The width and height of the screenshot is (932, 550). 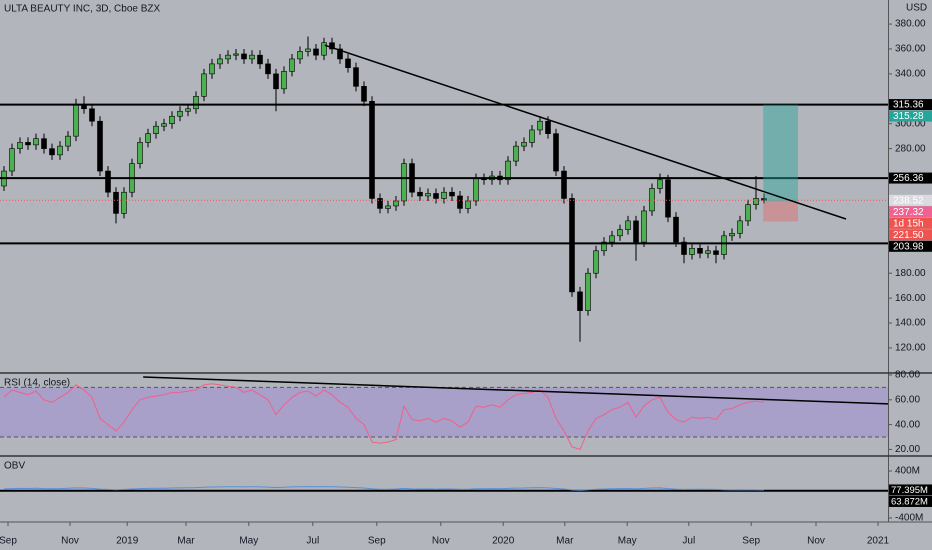 I want to click on price-badge-label: 238.52, so click(x=908, y=200).